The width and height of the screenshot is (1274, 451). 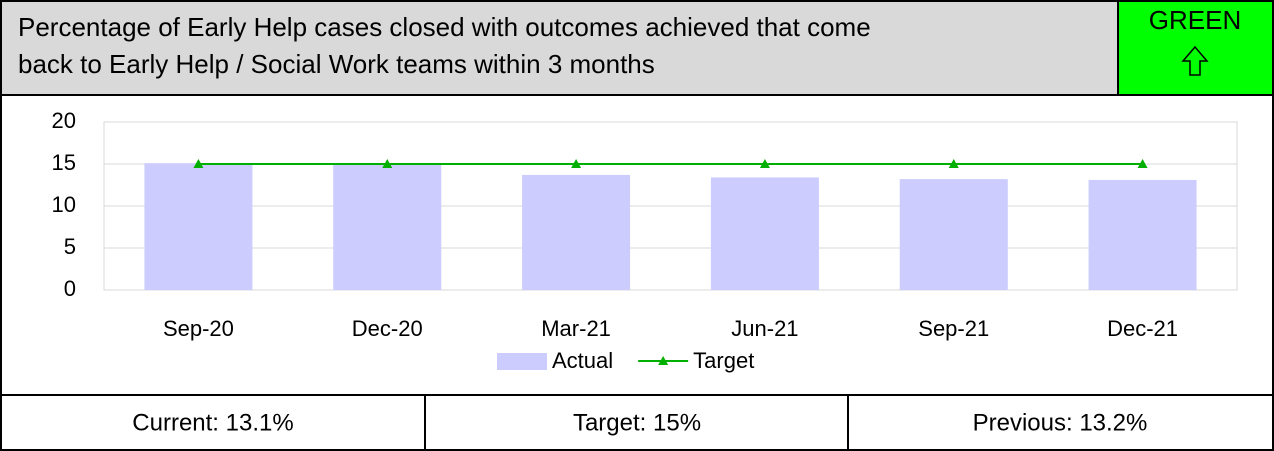 I want to click on status-arrow, so click(x=1195, y=60).